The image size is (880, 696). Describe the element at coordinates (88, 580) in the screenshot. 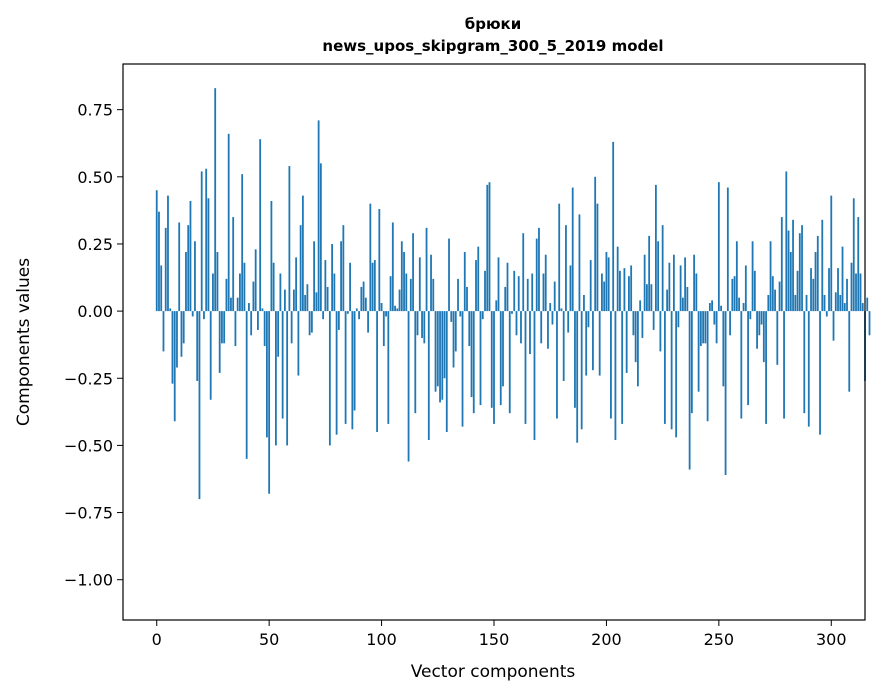

I see `y-tick-label: −1.00` at that location.